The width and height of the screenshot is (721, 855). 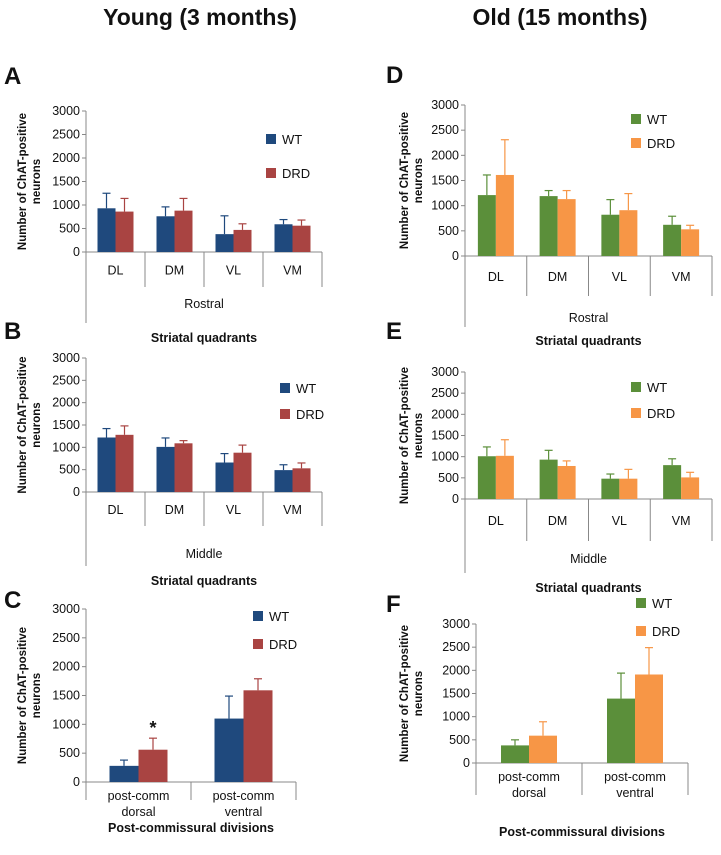 I want to click on panel-d-legend-label-wt: WT, so click(x=657, y=119).